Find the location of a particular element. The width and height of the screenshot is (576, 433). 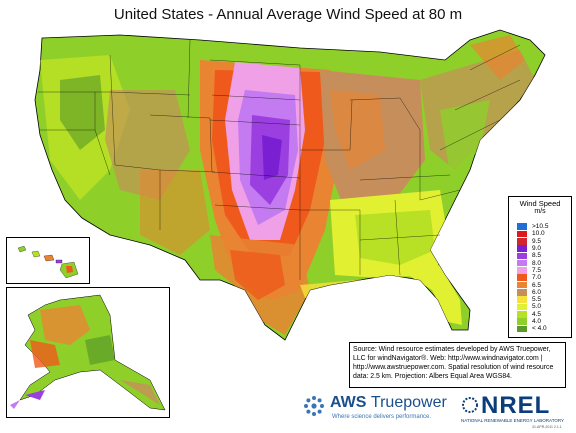

legend-label: 9.5 is located at coordinates (537, 241).